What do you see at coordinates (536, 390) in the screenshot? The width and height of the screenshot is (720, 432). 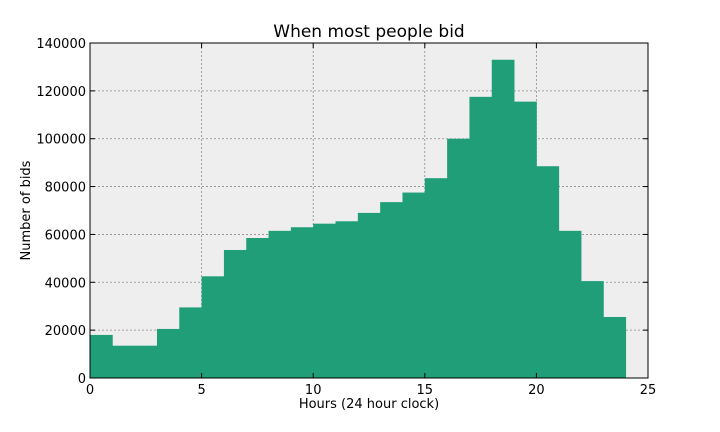 I see `x-tick-label: 20` at bounding box center [536, 390].